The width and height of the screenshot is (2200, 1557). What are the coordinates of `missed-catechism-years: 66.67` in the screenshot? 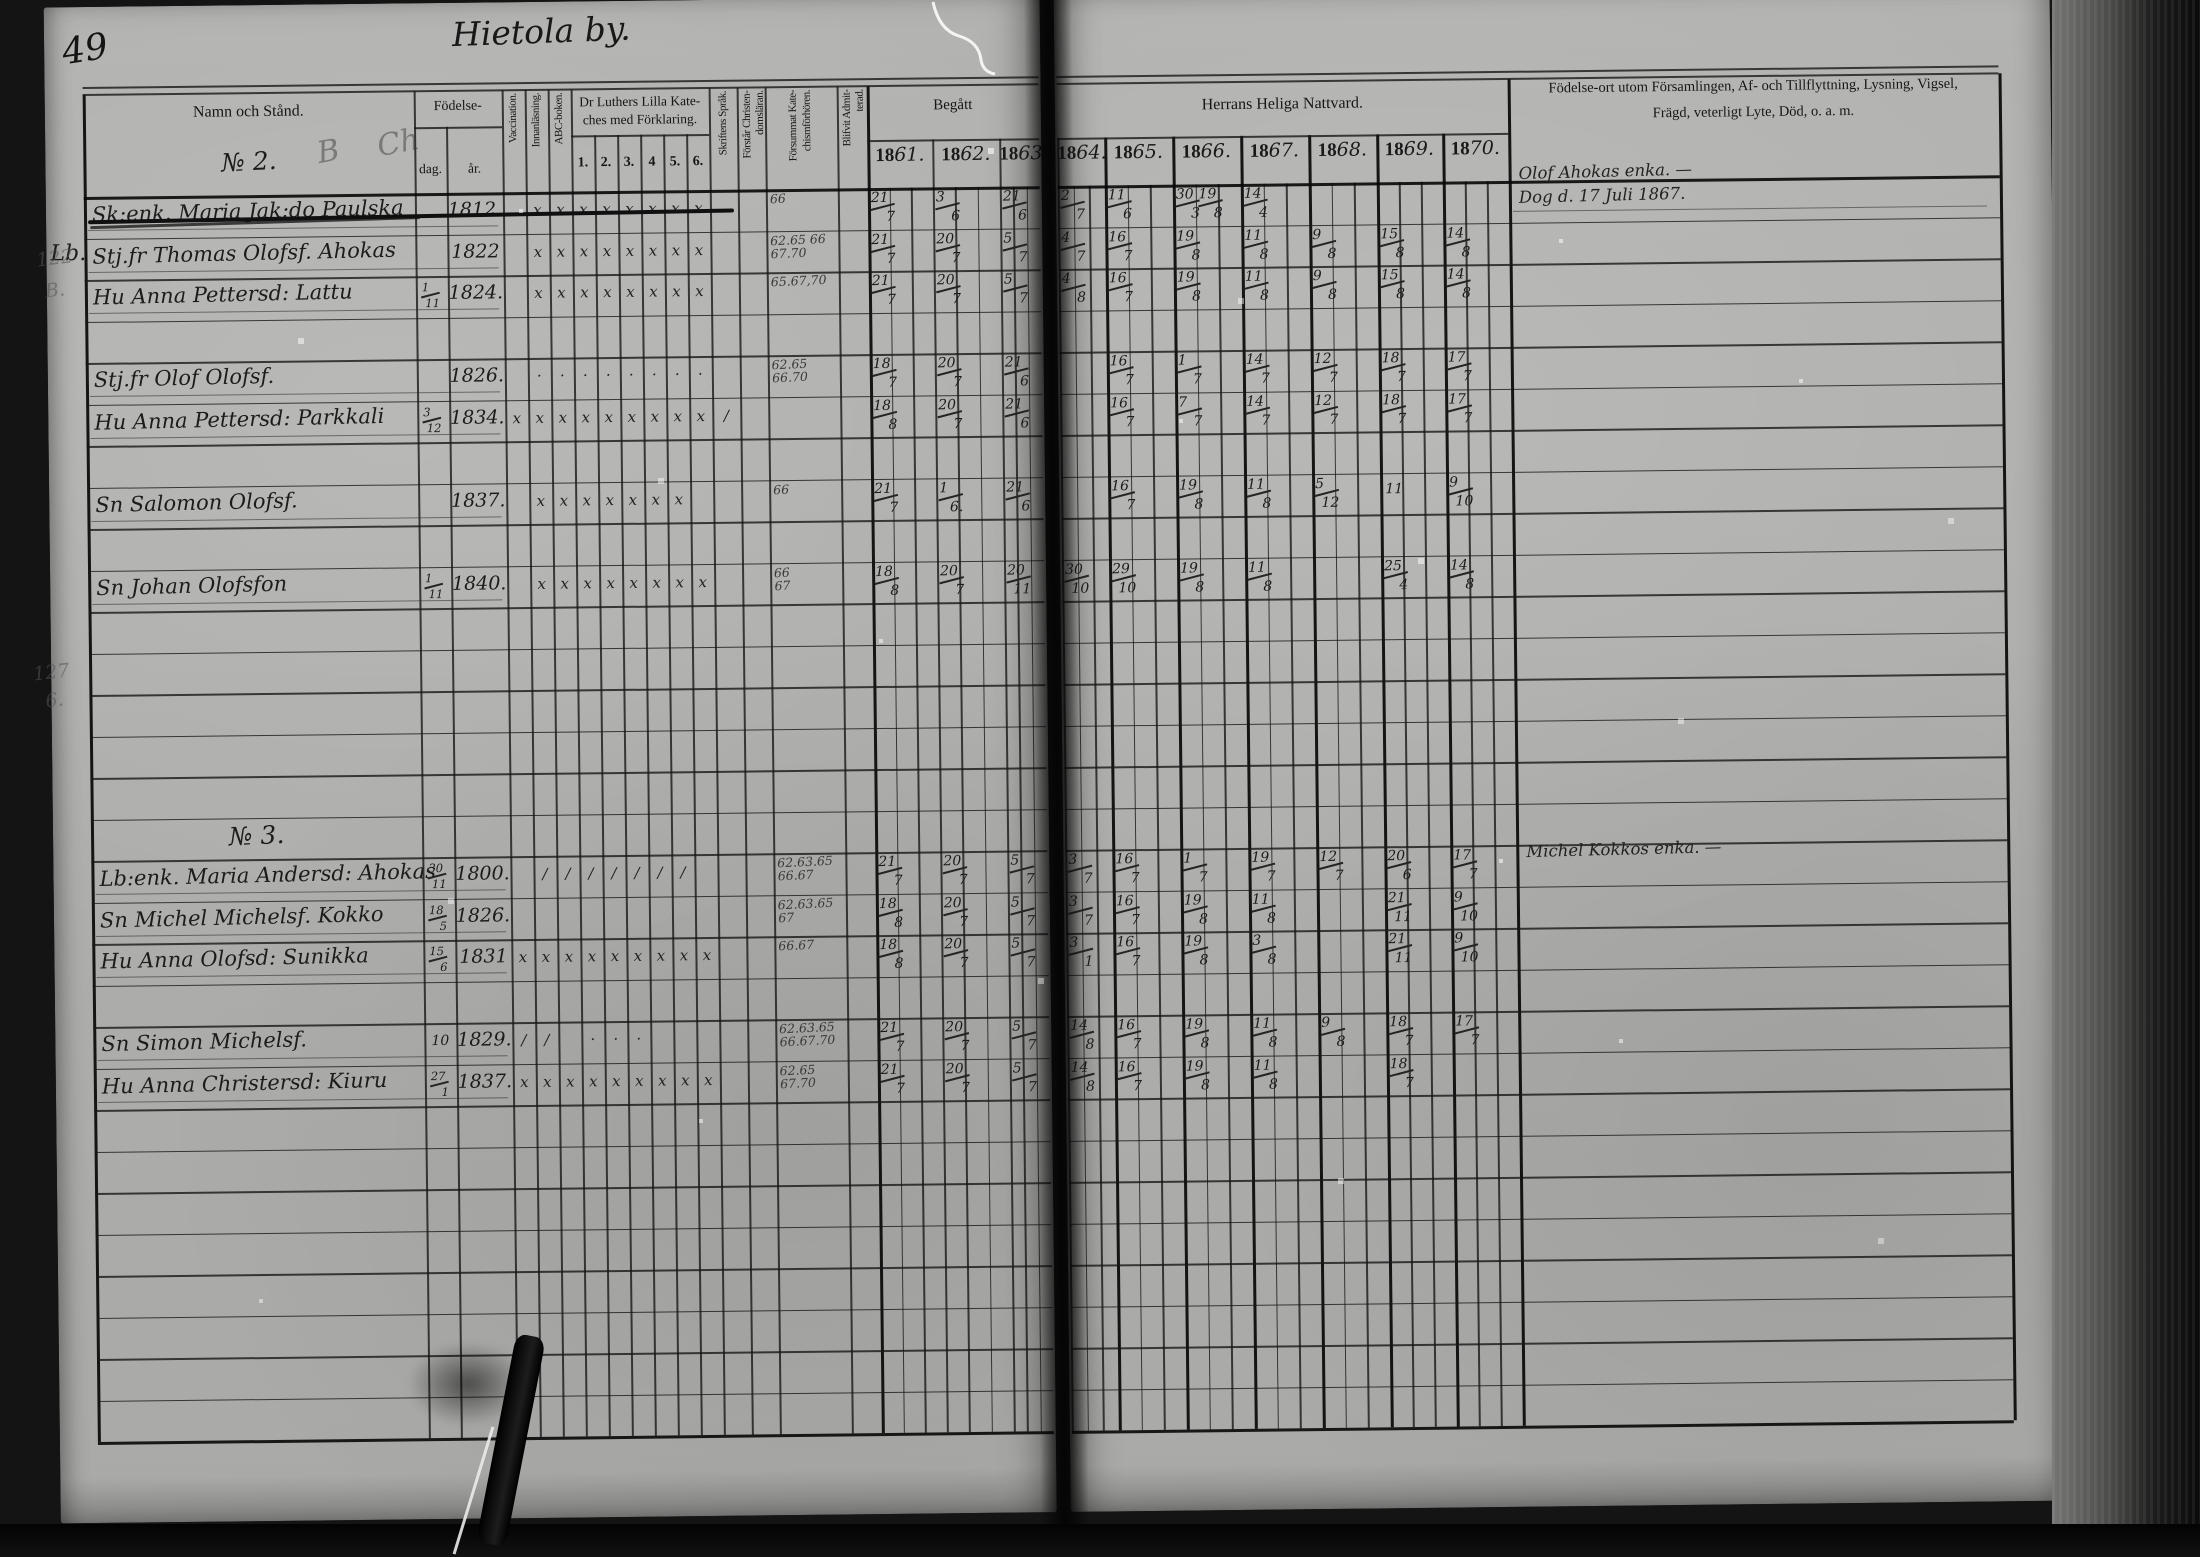 It's located at (796, 945).